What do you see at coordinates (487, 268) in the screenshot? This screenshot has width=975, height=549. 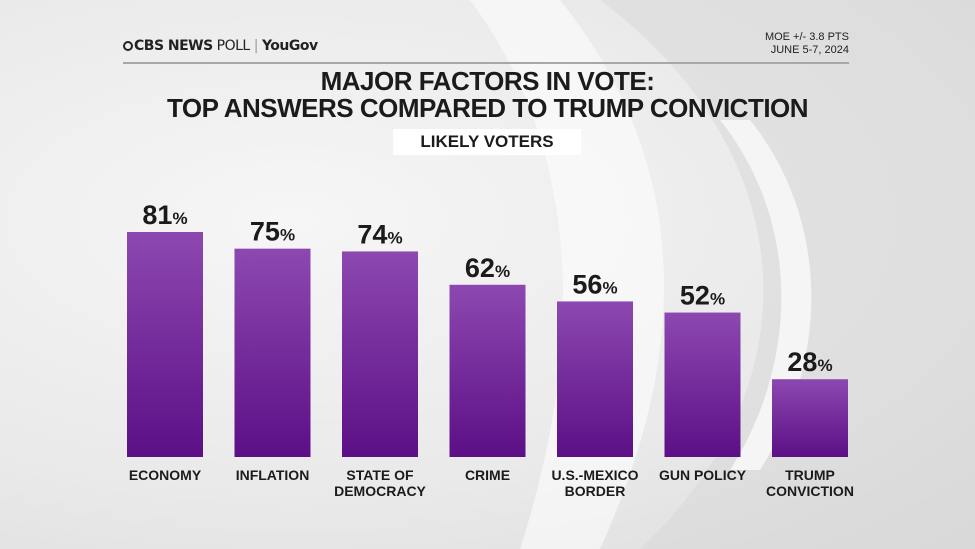 I see `data-label: 62%` at bounding box center [487, 268].